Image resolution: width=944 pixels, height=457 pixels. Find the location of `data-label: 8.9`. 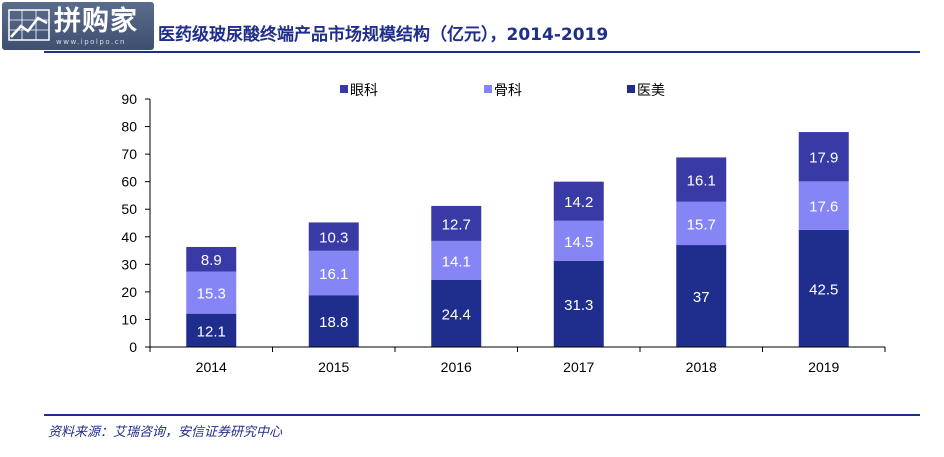

data-label: 8.9 is located at coordinates (211, 260).